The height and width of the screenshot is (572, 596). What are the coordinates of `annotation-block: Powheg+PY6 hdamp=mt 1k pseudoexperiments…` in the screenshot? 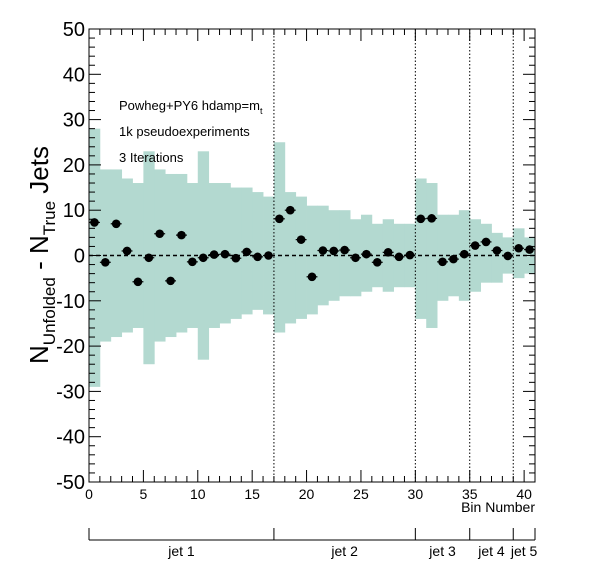 It's located at (191, 131).